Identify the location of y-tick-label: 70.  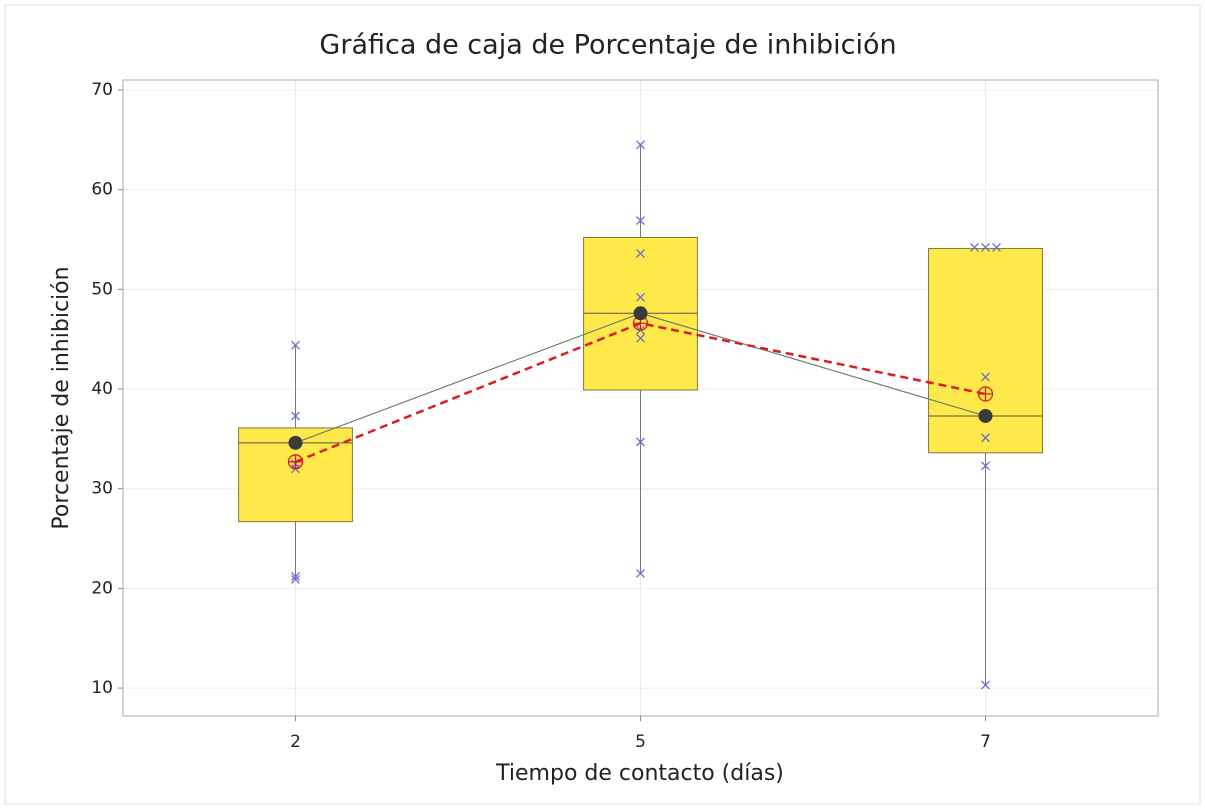
(102, 90).